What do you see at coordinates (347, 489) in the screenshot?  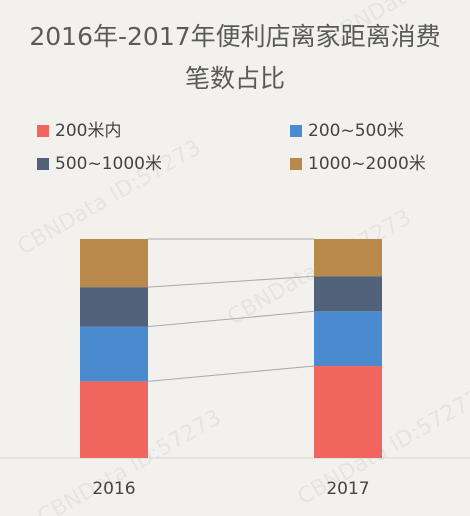 I see `x-tick-label: 2017` at bounding box center [347, 489].